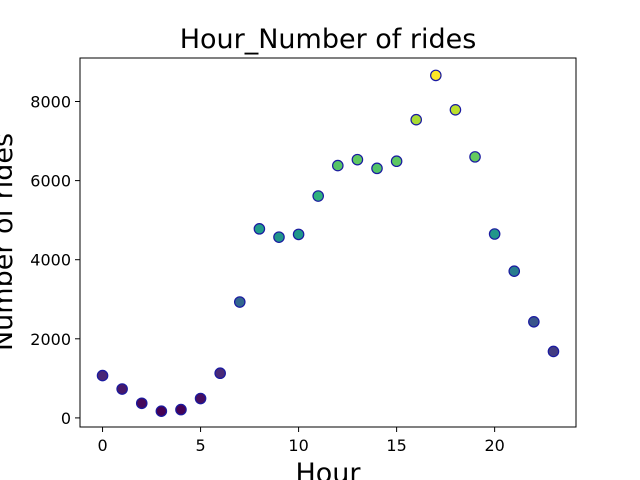  What do you see at coordinates (9, 242) in the screenshot?
I see `y-axis-label: Number of rides` at bounding box center [9, 242].